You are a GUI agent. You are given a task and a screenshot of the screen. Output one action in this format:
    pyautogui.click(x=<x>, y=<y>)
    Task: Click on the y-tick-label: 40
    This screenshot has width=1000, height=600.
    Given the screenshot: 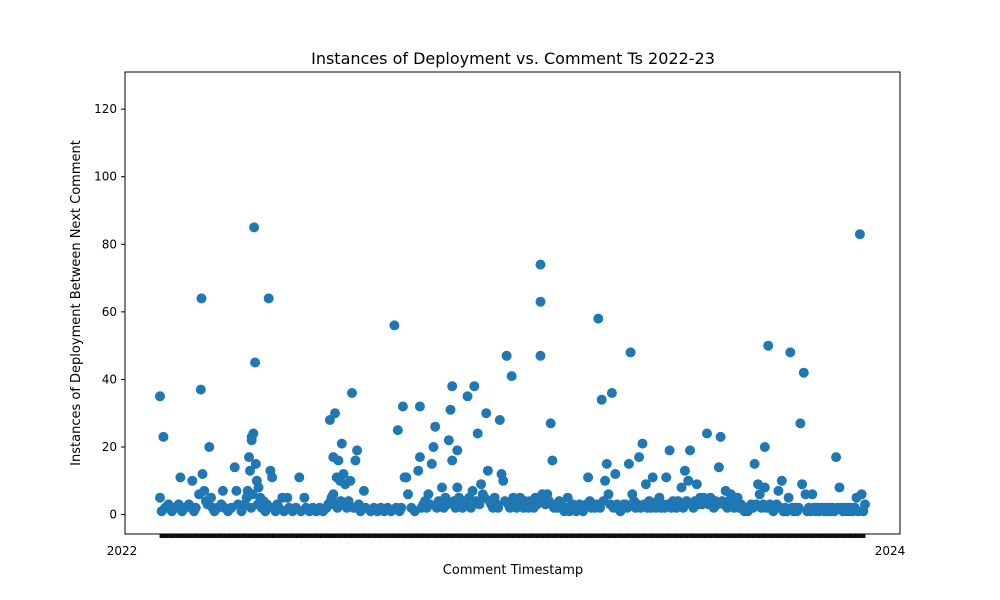 What is the action you would take?
    pyautogui.click(x=109, y=379)
    